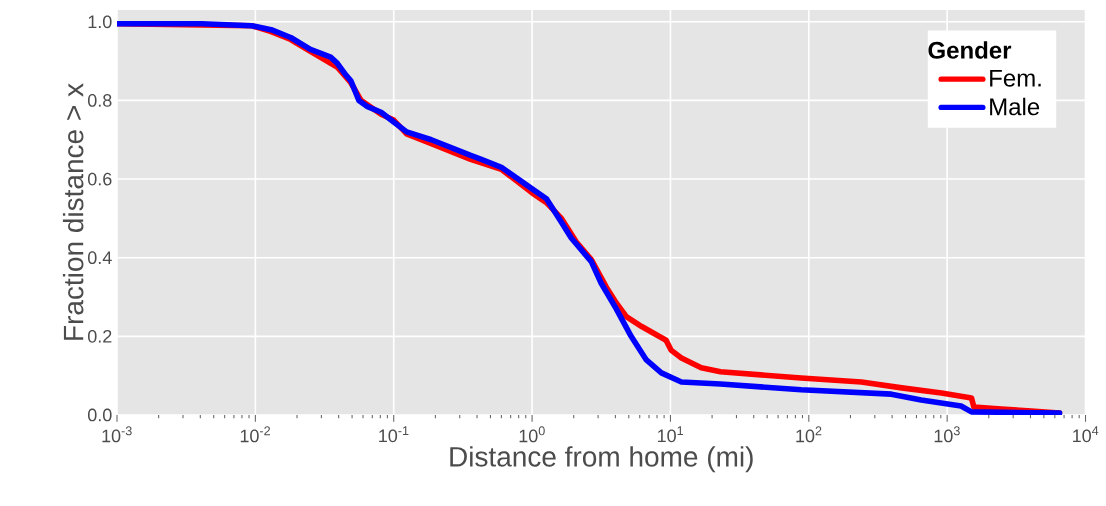  Describe the element at coordinates (970, 50) in the screenshot. I see `legend-title: Gender` at that location.